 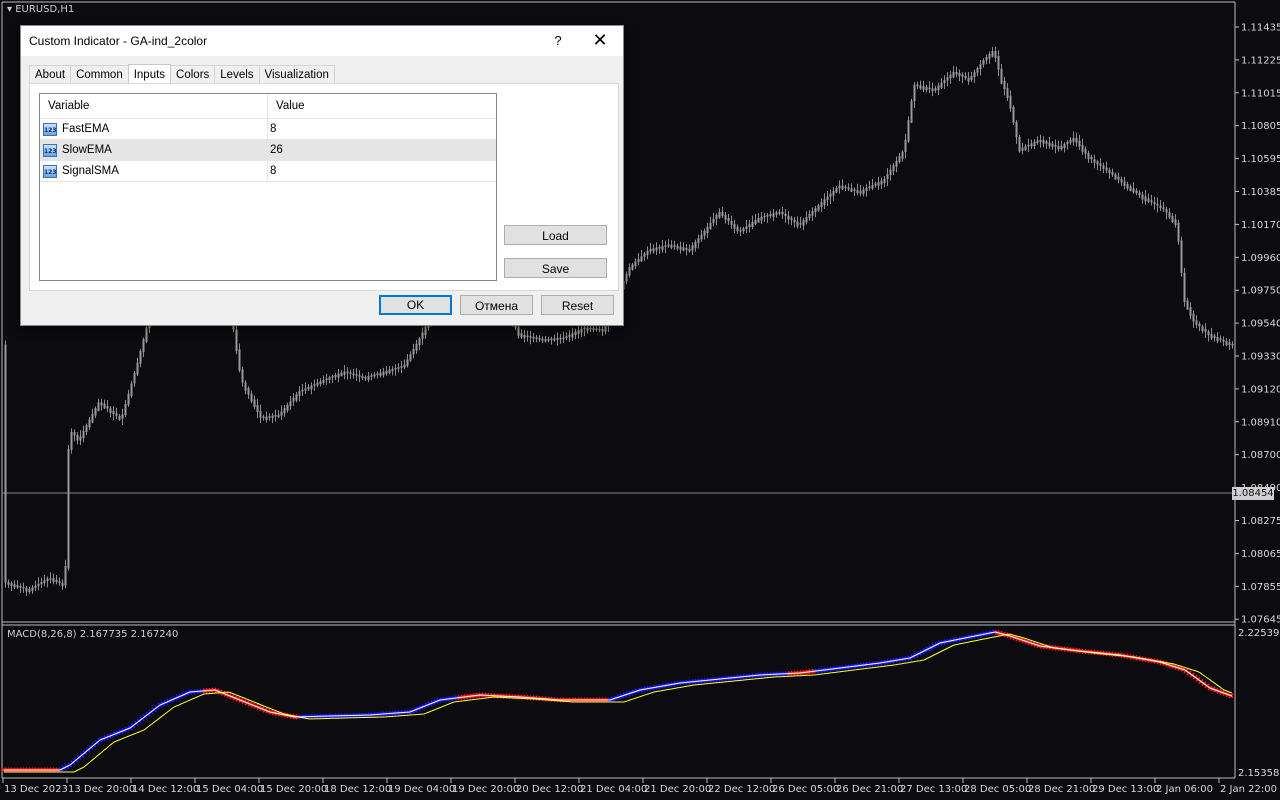 I want to click on tab-visualization: Visualization, so click(x=296, y=74).